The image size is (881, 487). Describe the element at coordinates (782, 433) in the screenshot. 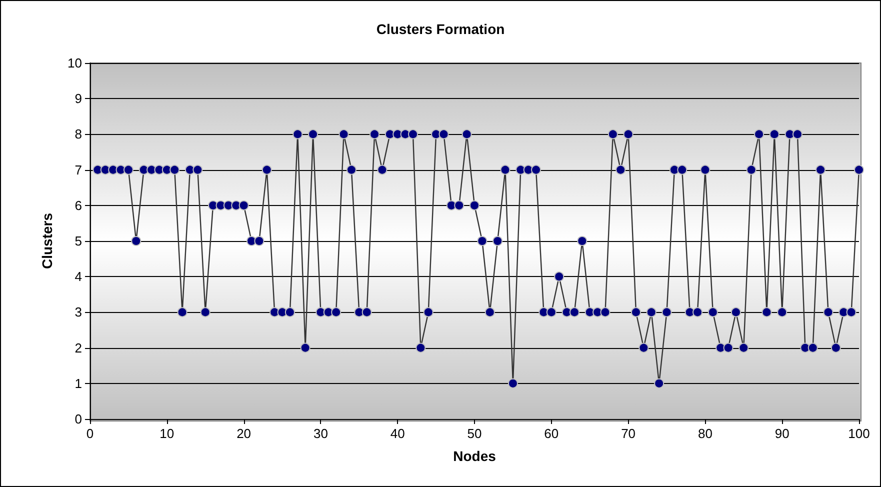

I see `x-tick-label: 90` at that location.